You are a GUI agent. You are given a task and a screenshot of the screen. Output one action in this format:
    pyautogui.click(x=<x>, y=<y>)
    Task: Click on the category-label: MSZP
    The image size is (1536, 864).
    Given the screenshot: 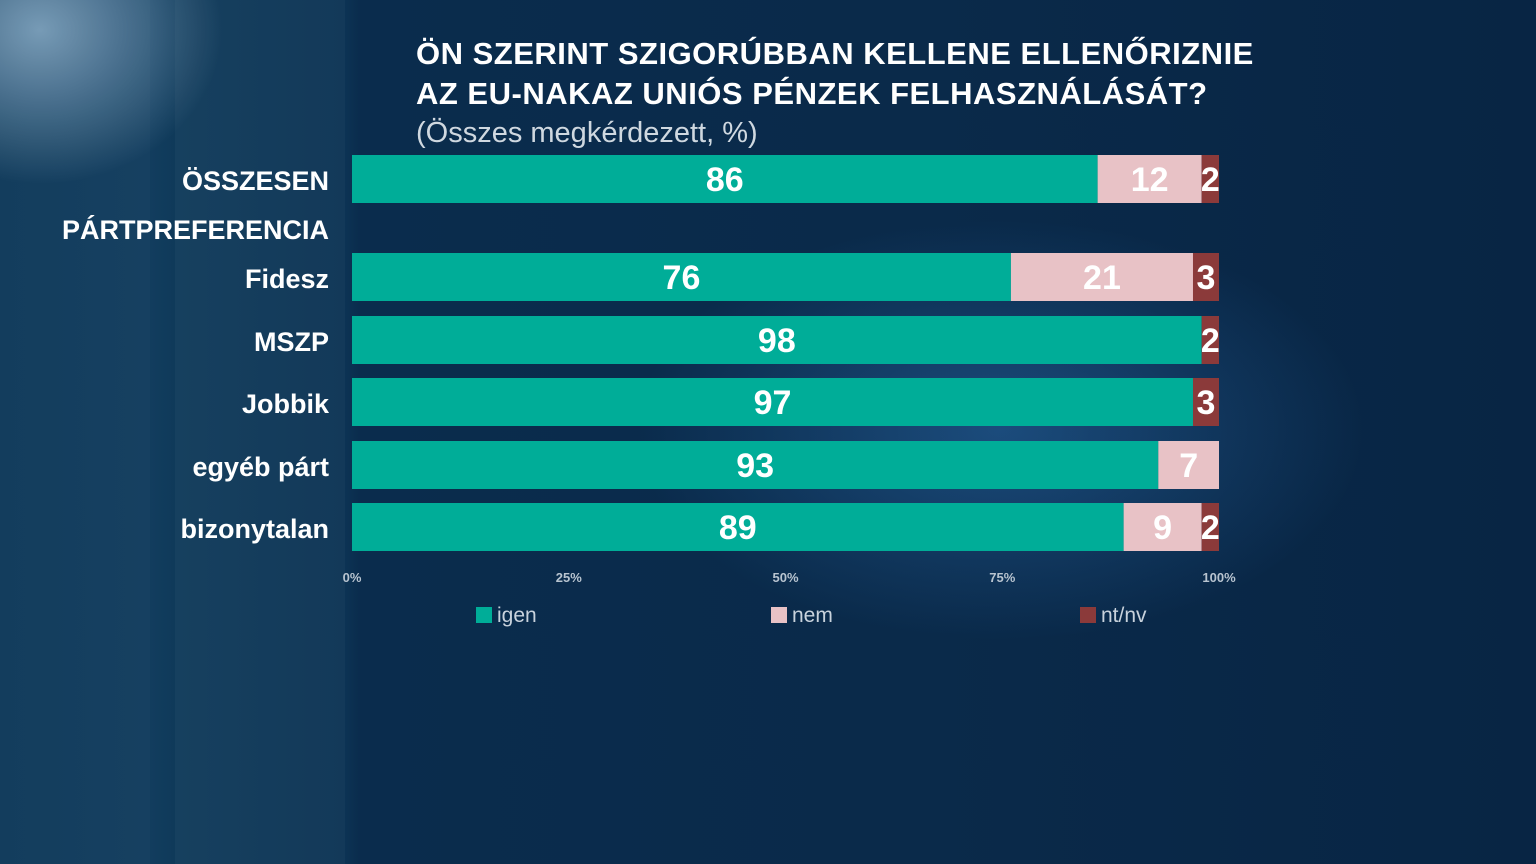 What is the action you would take?
    pyautogui.click(x=291, y=342)
    